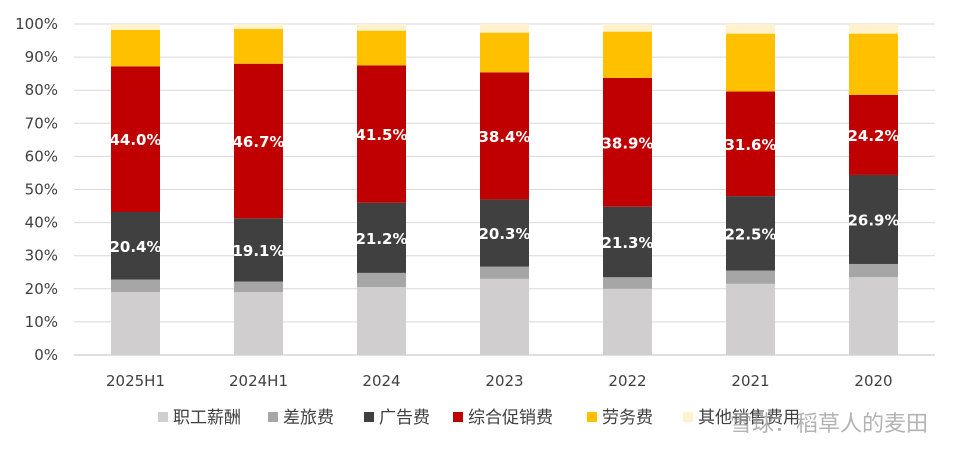  Describe the element at coordinates (207, 418) in the screenshot. I see `legend-label: 职工薪酬` at that location.